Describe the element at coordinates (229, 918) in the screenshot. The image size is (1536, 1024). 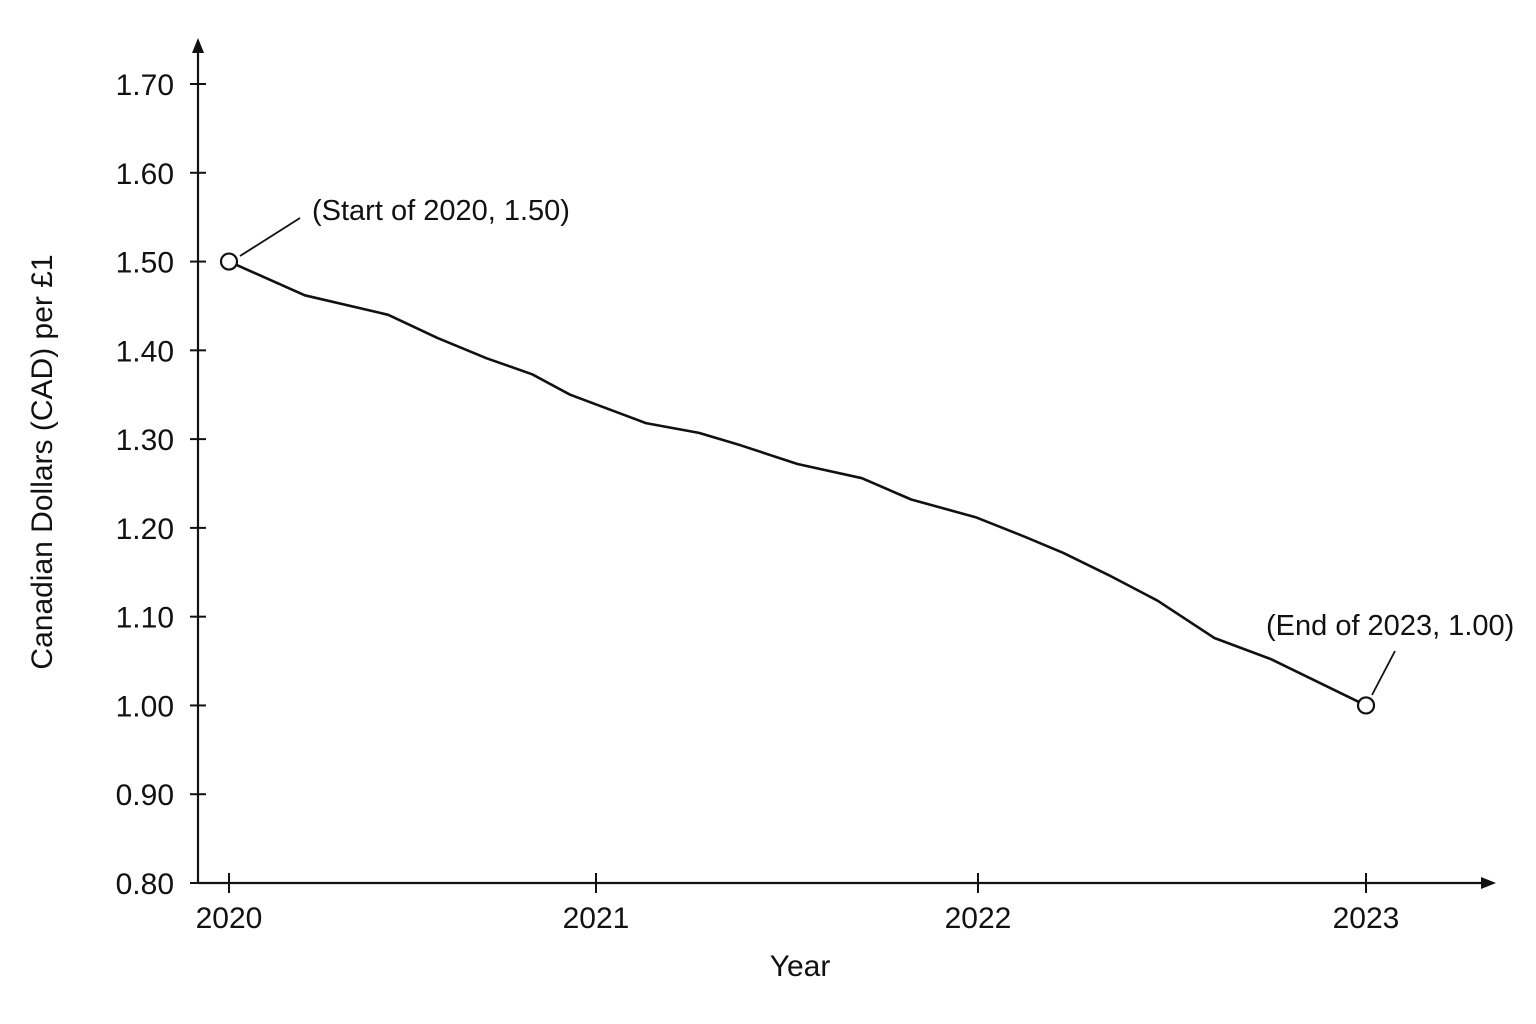
I see `x-tick-label: 2020` at that location.